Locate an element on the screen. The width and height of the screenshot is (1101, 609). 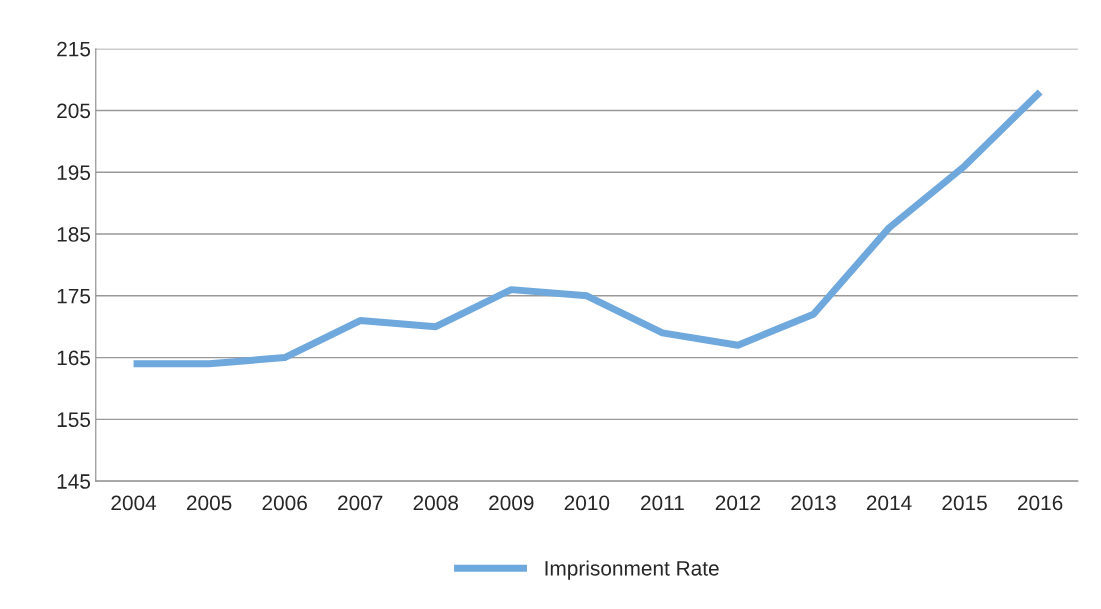
x-tick-label: 2004 is located at coordinates (134, 503).